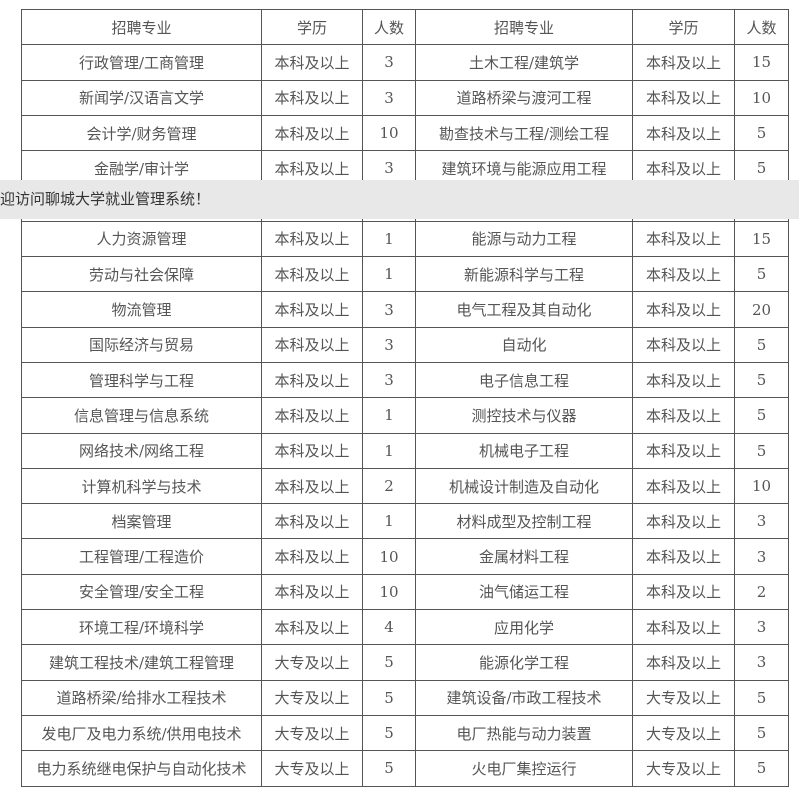  I want to click on table-row: 安全管理/安全工程 本科及以上 10 油气储运工程 本科及以上 2, so click(405, 592).